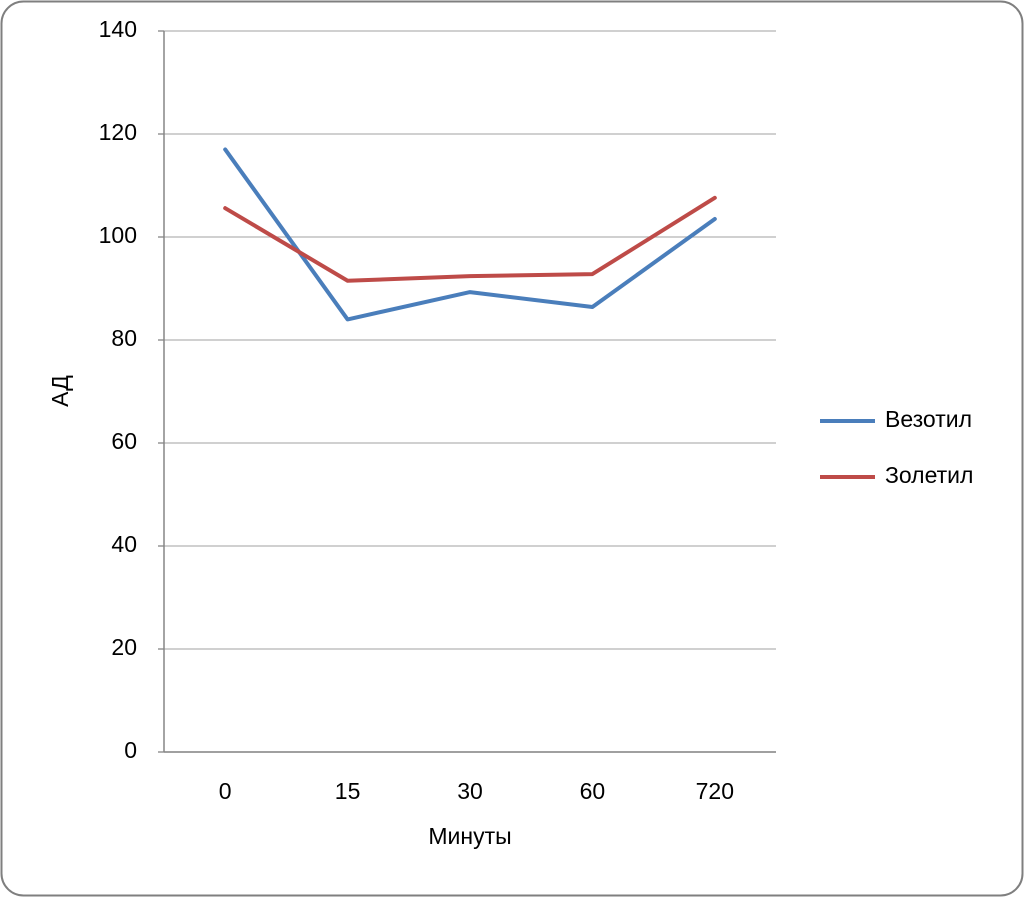  What do you see at coordinates (124, 441) in the screenshot?
I see `y-tick-label: 60` at bounding box center [124, 441].